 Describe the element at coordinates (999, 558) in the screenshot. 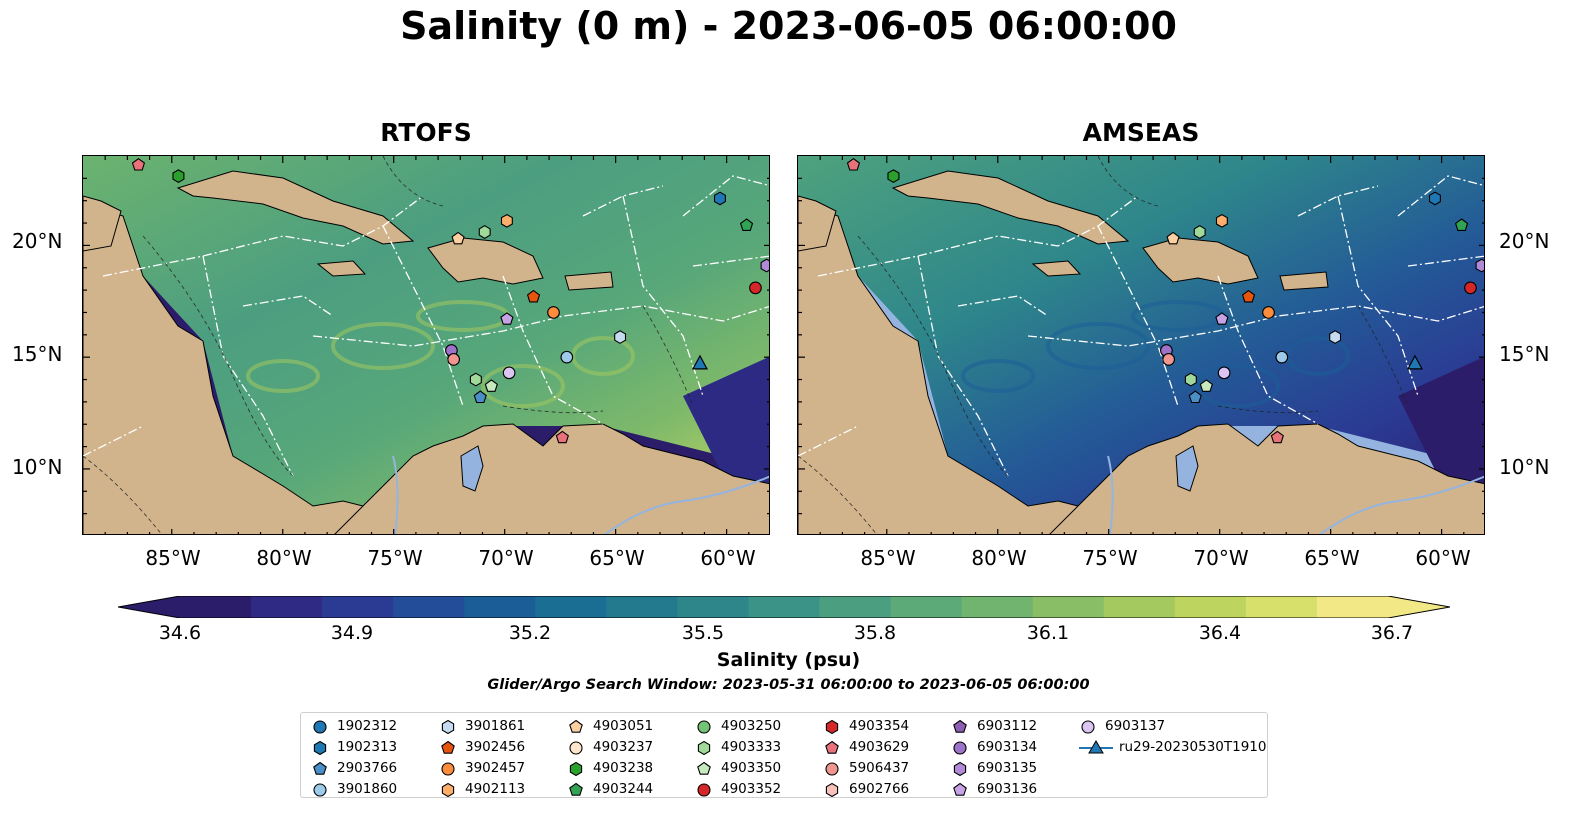

I see `lon-label-80w-amseas: 80°W` at that location.